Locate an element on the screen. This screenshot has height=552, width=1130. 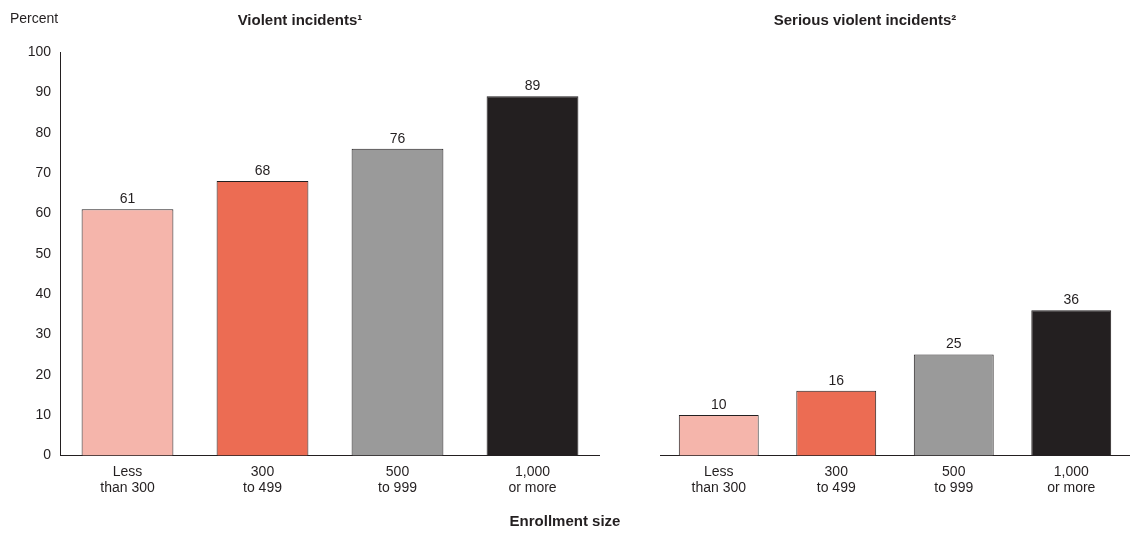
y-tick-label: 10 is located at coordinates (43, 413).